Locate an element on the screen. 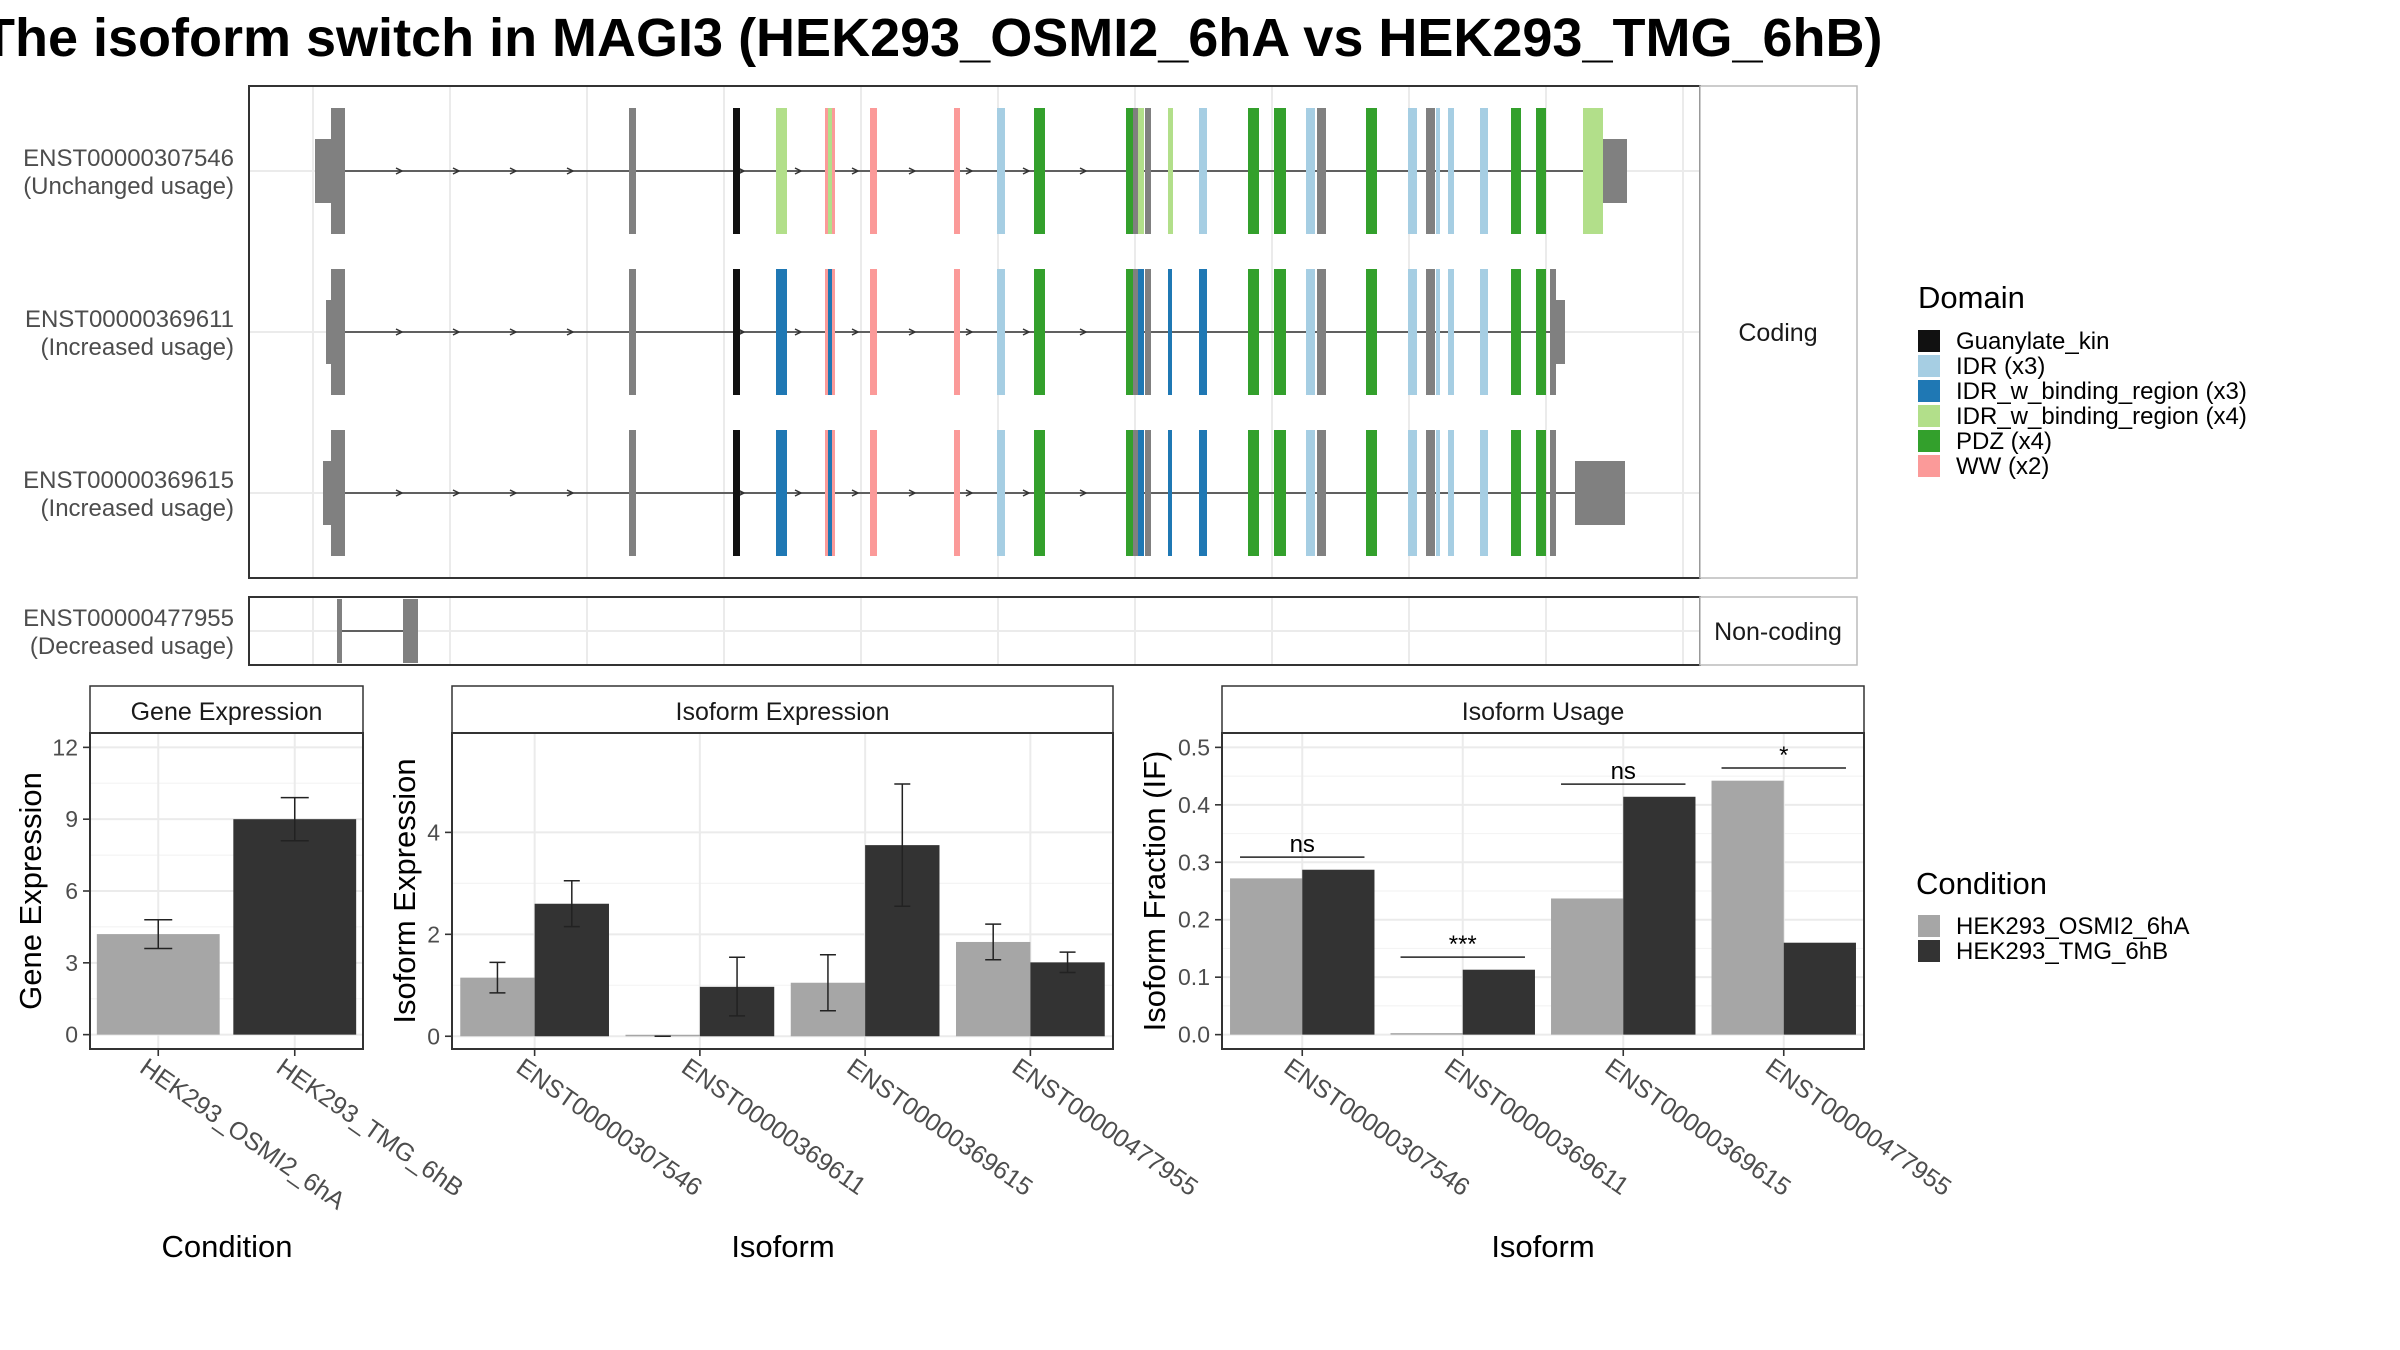 This screenshot has height=1350, width=2400. panel-title-strip is located at coordinates (782, 709).